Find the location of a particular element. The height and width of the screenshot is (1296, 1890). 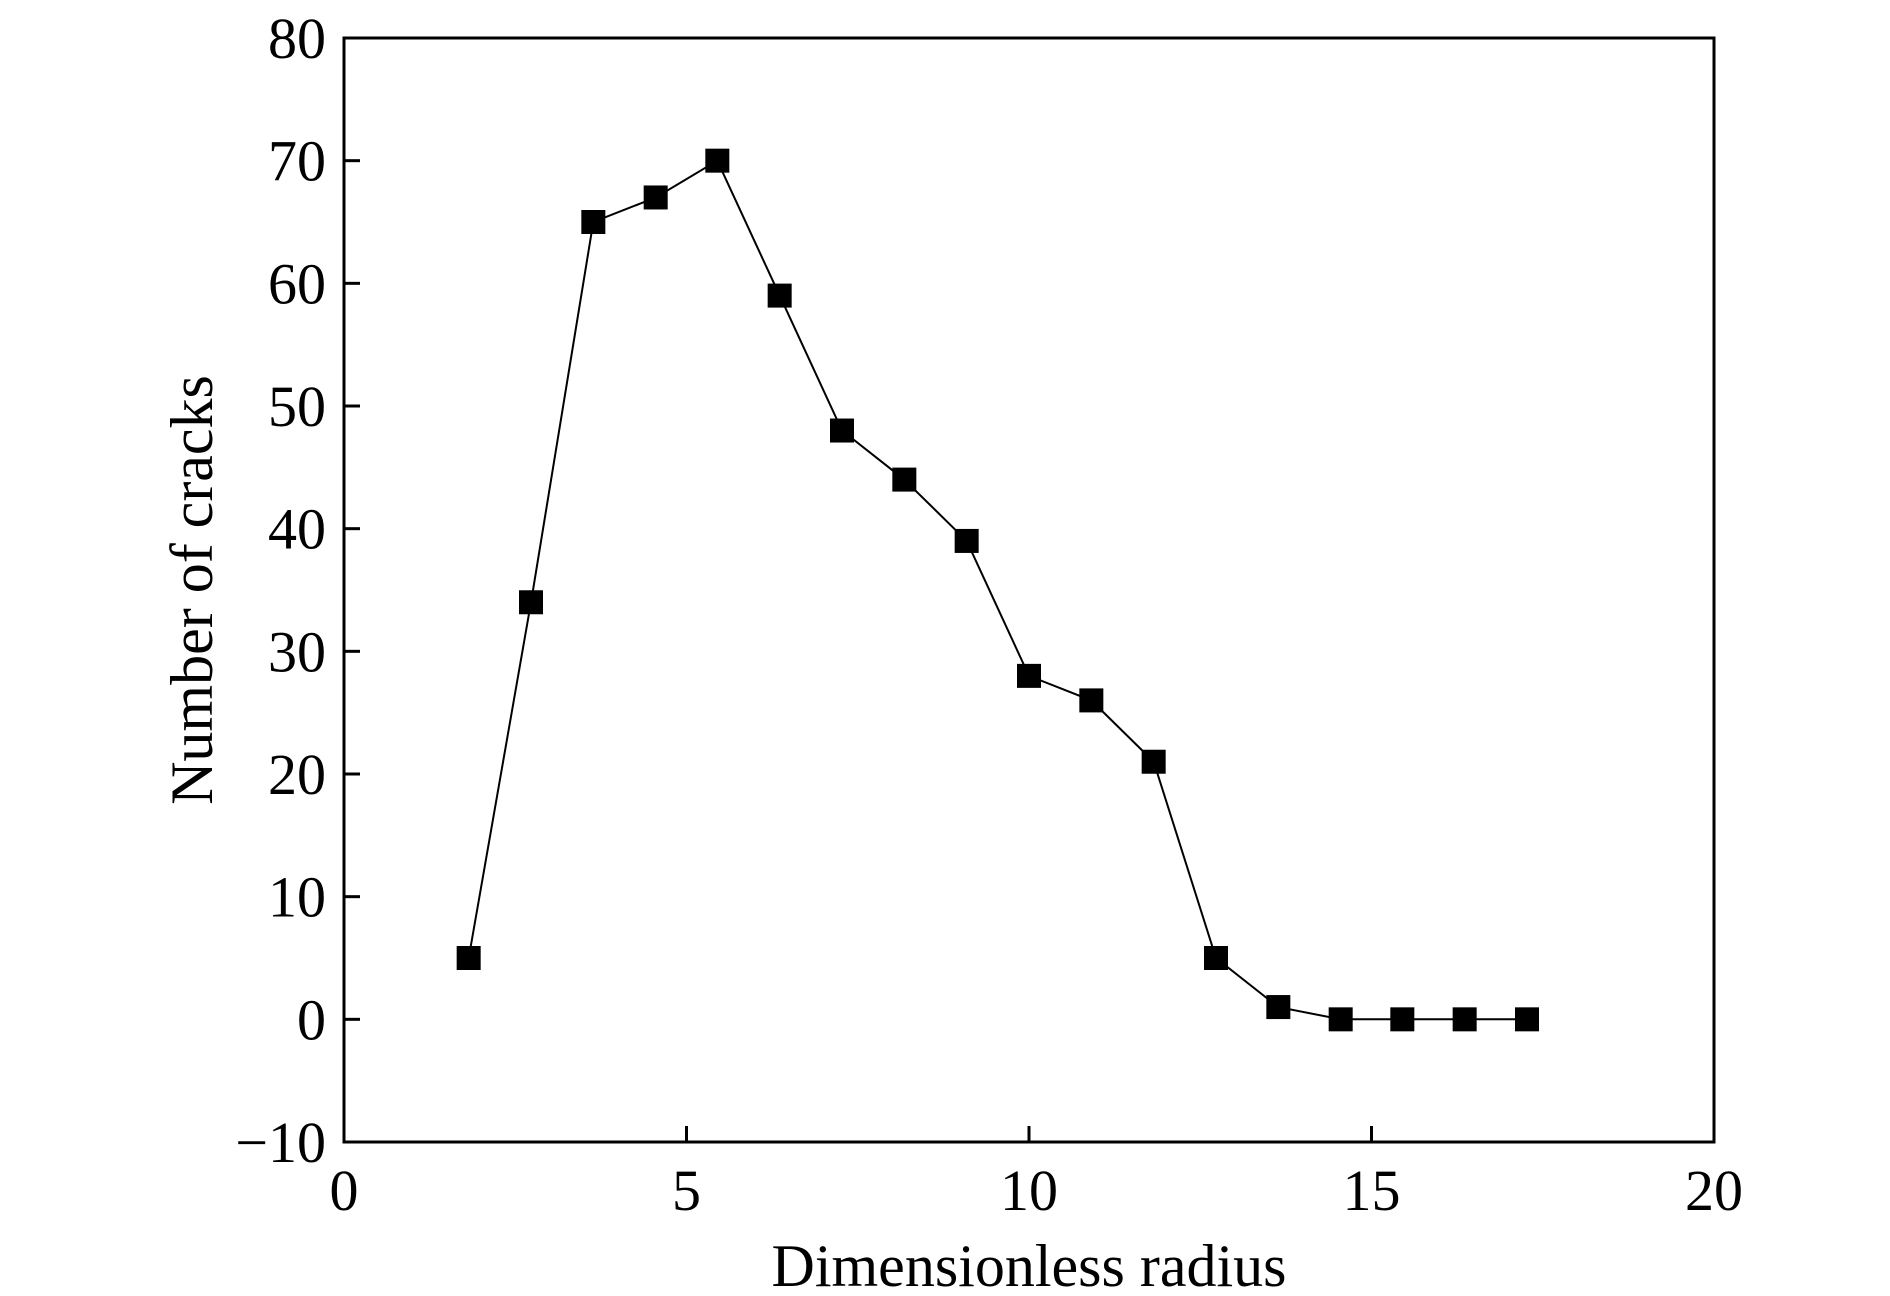

x-axis-title: Dimensionless radius is located at coordinates (1029, 1264).